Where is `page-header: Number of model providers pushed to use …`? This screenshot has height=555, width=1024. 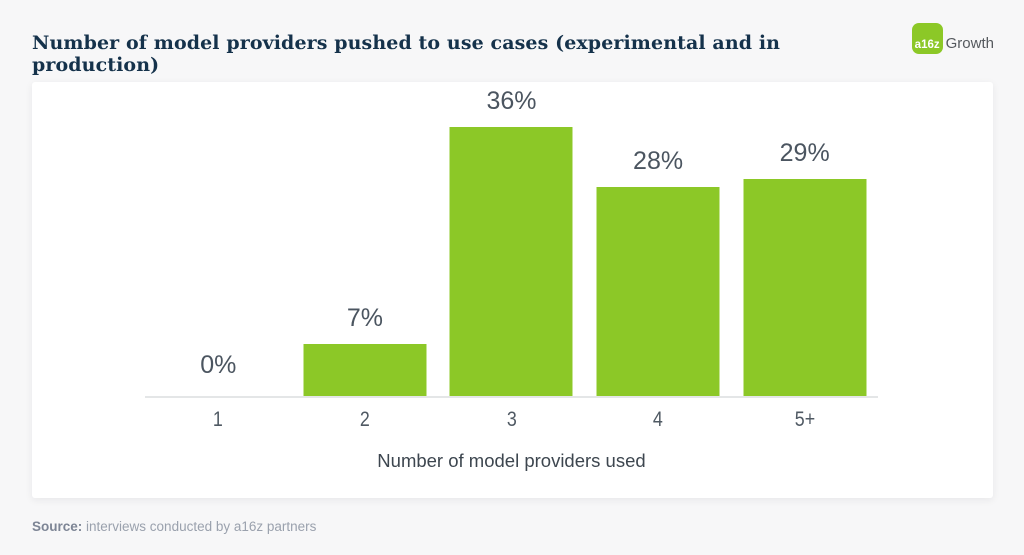
page-header: Number of model providers pushed to use … is located at coordinates (513, 48).